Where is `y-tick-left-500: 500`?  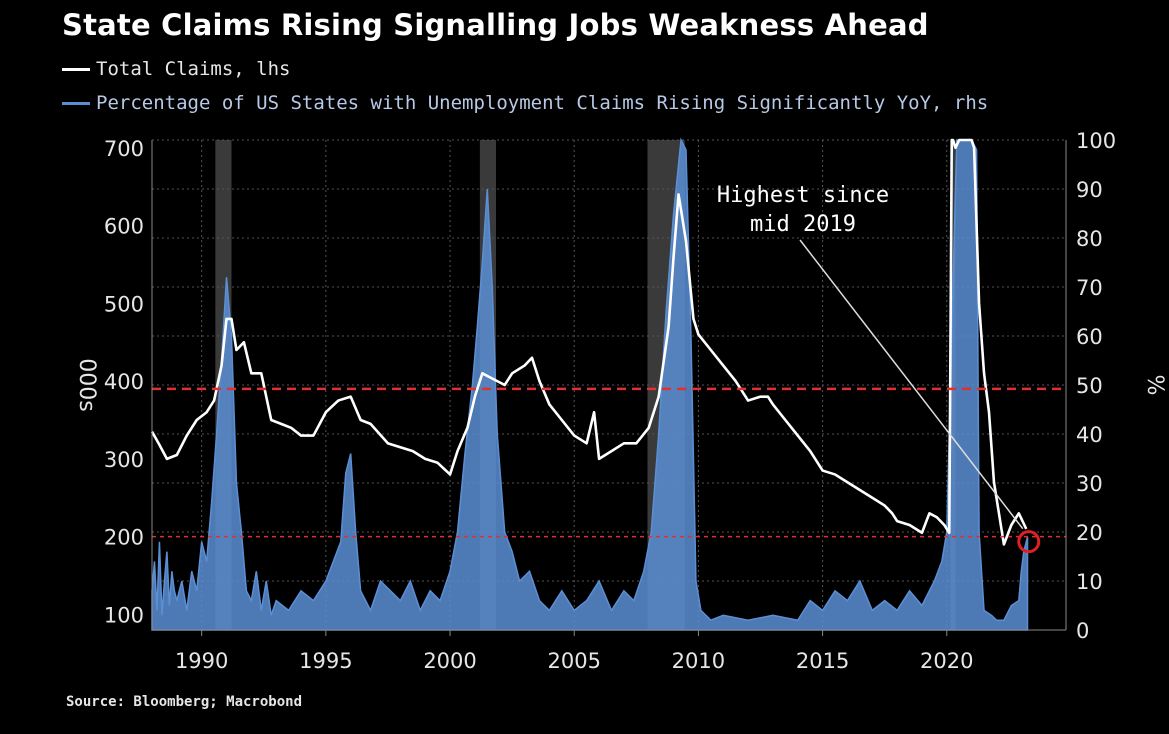 y-tick-left-500: 500 is located at coordinates (124, 304).